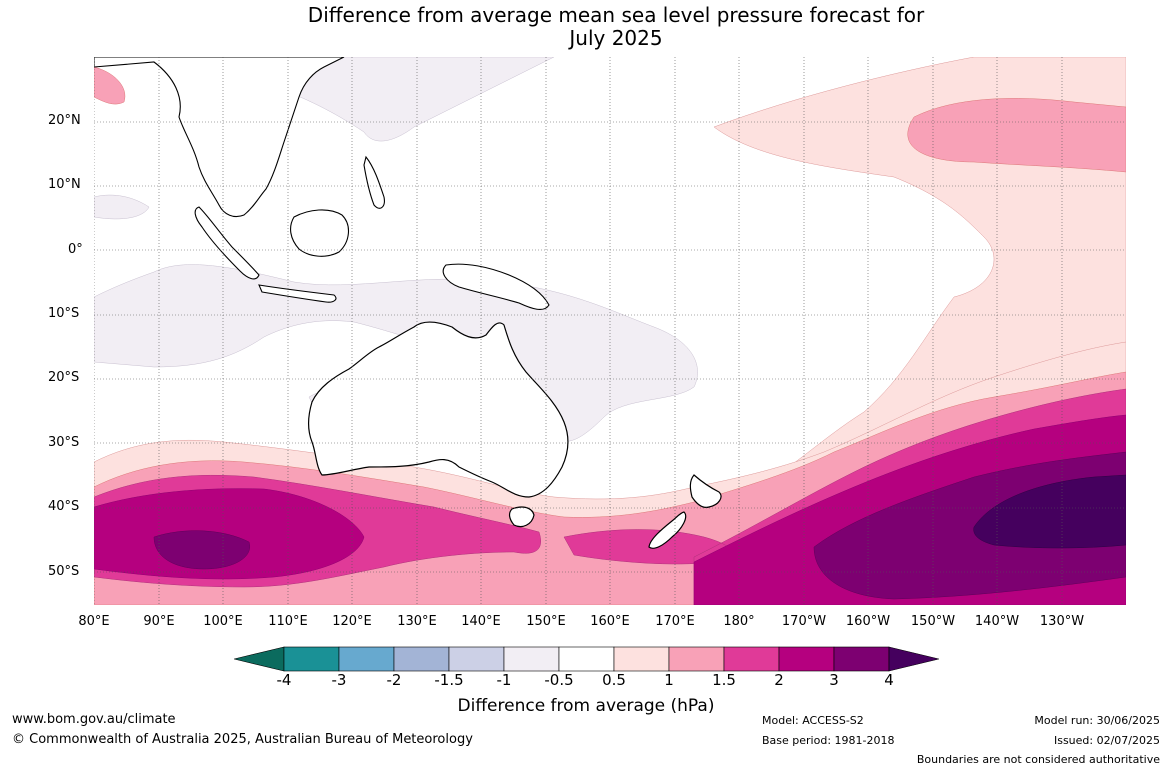  Describe the element at coordinates (481, 621) in the screenshot. I see `lon-label-140e: 140°E` at that location.